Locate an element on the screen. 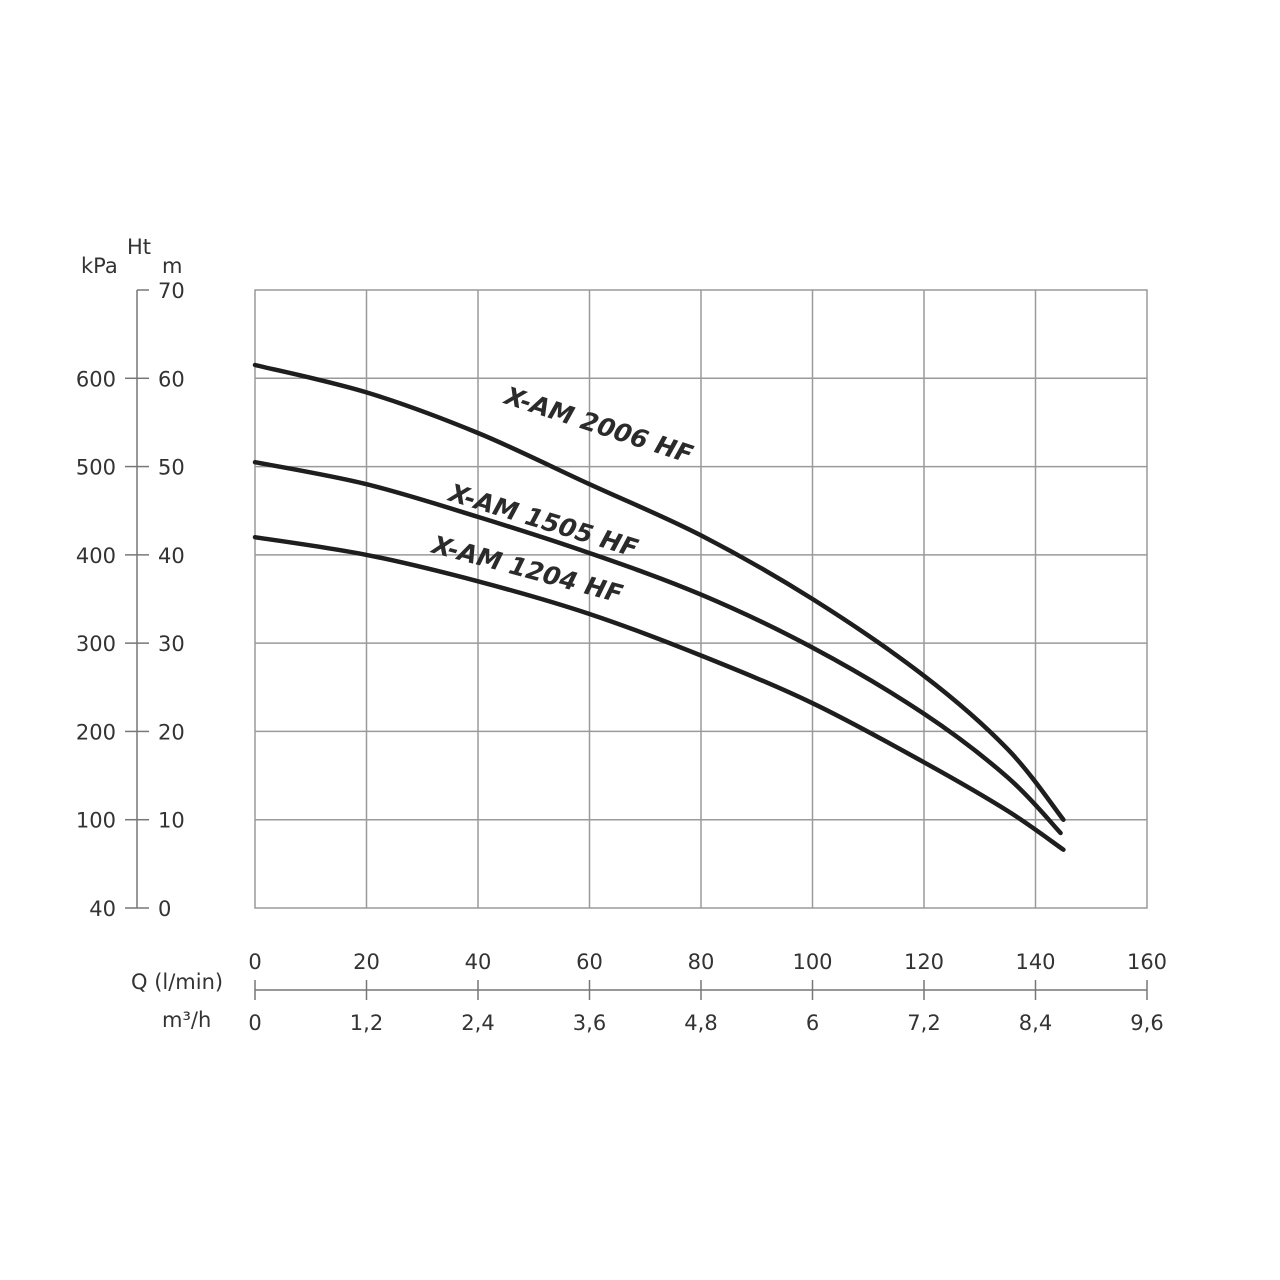 This screenshot has height=1280, width=1280. kpa-tick-label: 500 is located at coordinates (96, 468).